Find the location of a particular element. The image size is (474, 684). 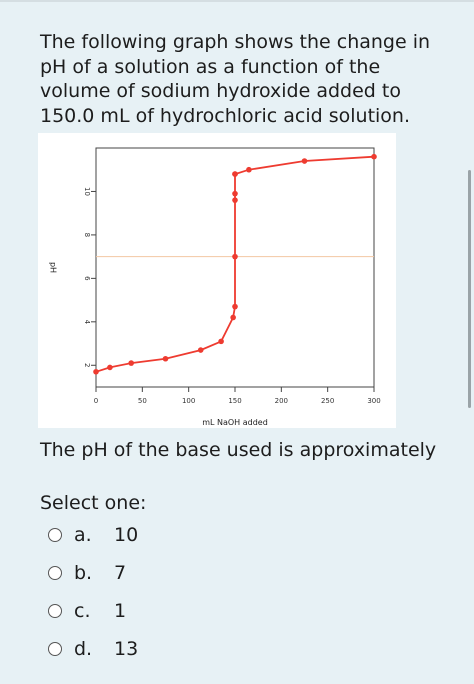

option-value: 7 is located at coordinates (120, 573).